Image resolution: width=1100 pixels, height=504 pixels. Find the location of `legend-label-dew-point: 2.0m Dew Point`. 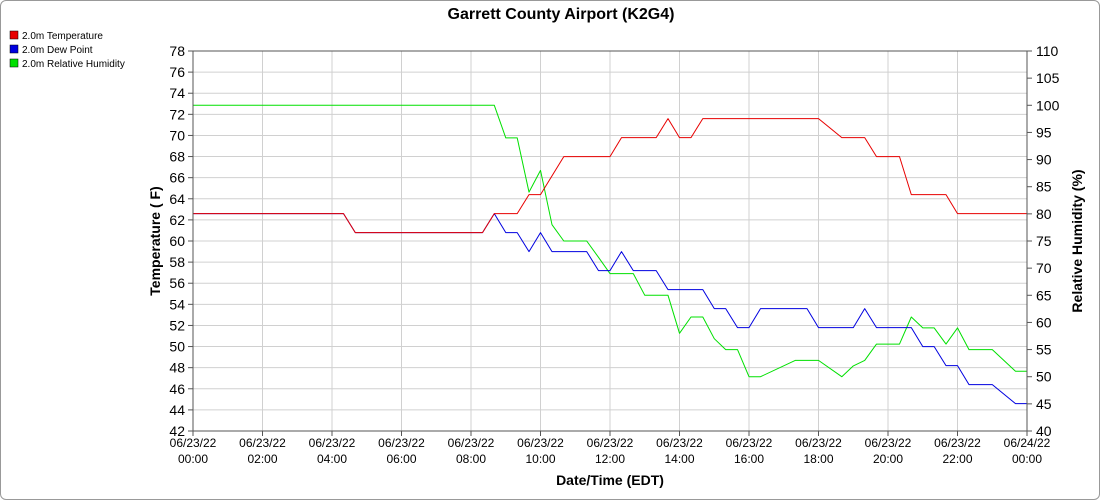

legend-label-dew-point: 2.0m Dew Point is located at coordinates (57, 50).